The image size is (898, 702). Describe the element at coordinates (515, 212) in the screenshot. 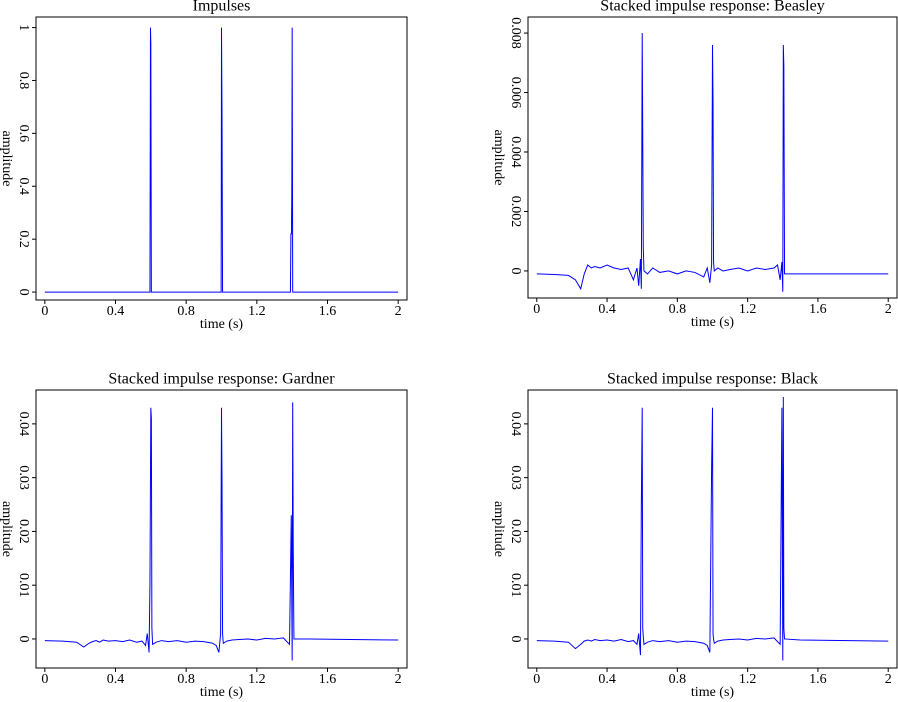

I see `y-tick-label: 0.002` at that location.